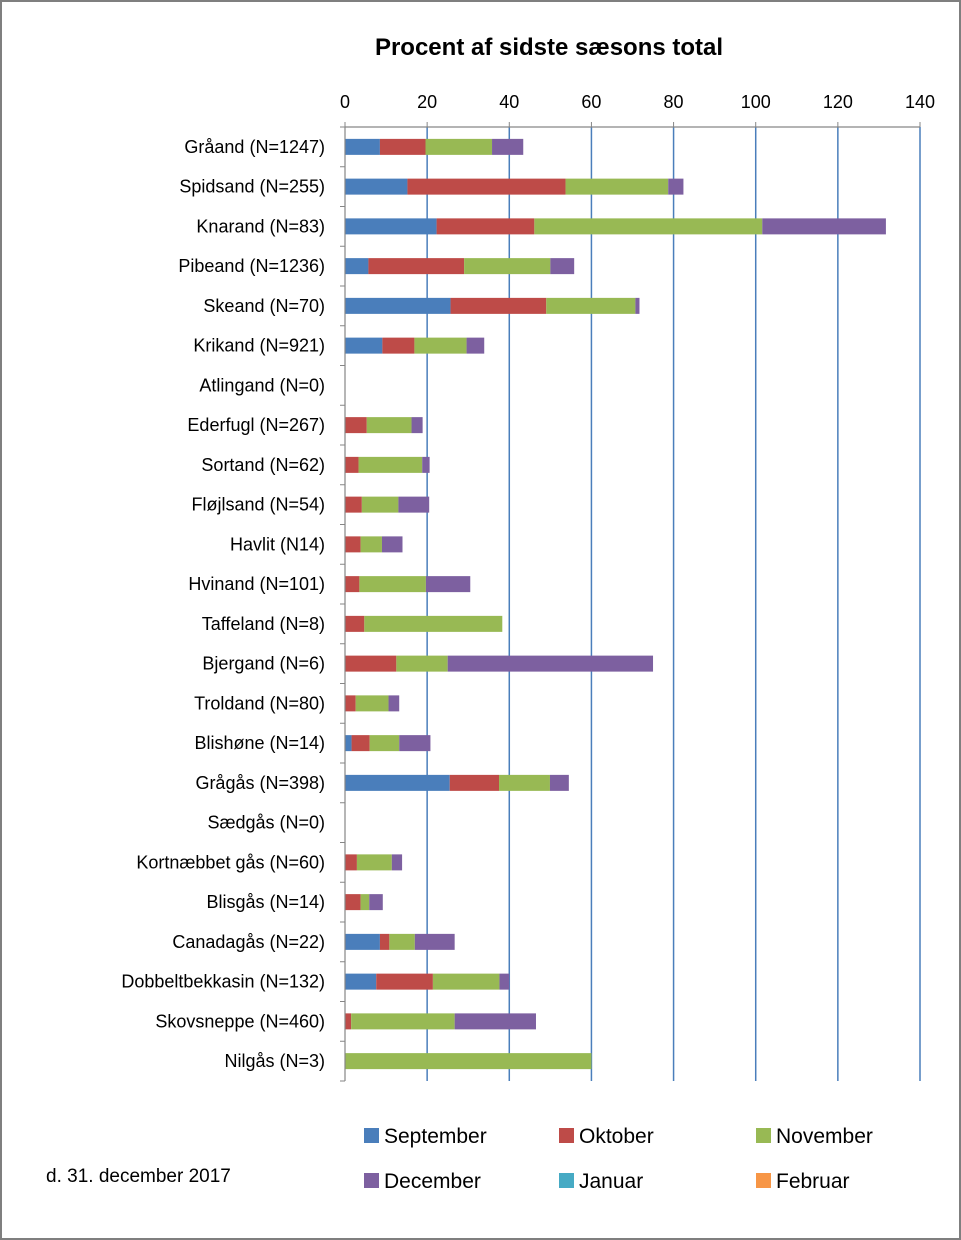 The image size is (961, 1240). Describe the element at coordinates (435, 1136) in the screenshot. I see `legend-label: September` at that location.